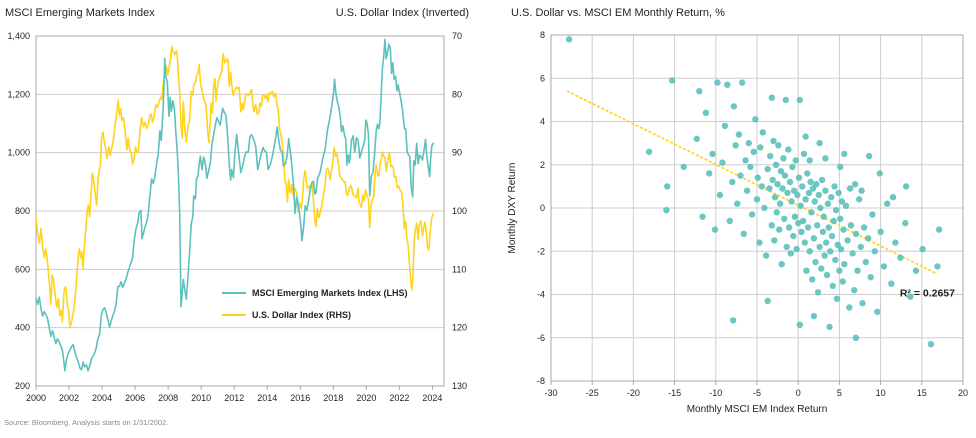 The image size is (976, 438). What do you see at coordinates (457, 36) in the screenshot?
I see `right-axis-tick-label: 70` at bounding box center [457, 36].